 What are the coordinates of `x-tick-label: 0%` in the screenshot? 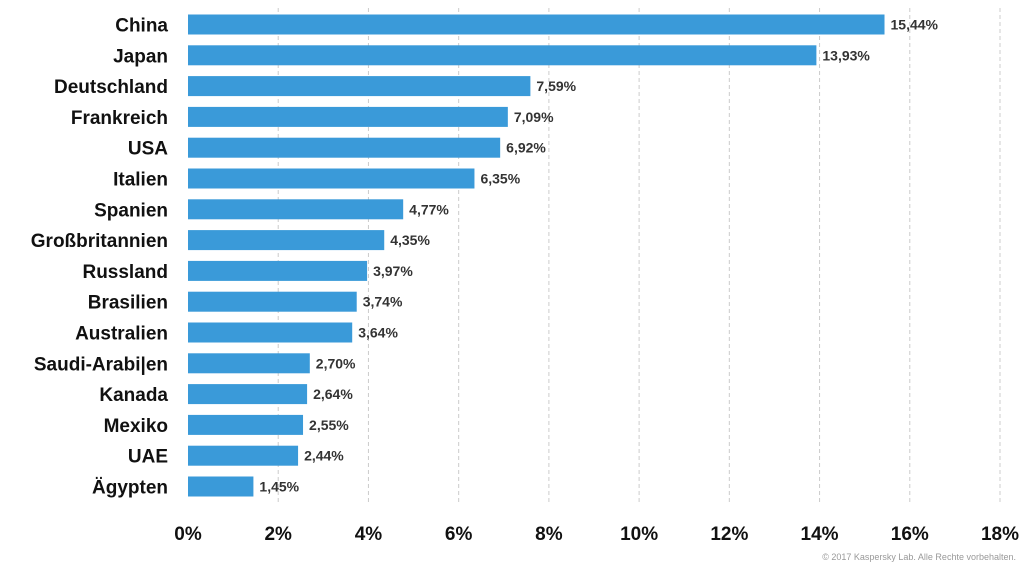 It's located at (188, 534).